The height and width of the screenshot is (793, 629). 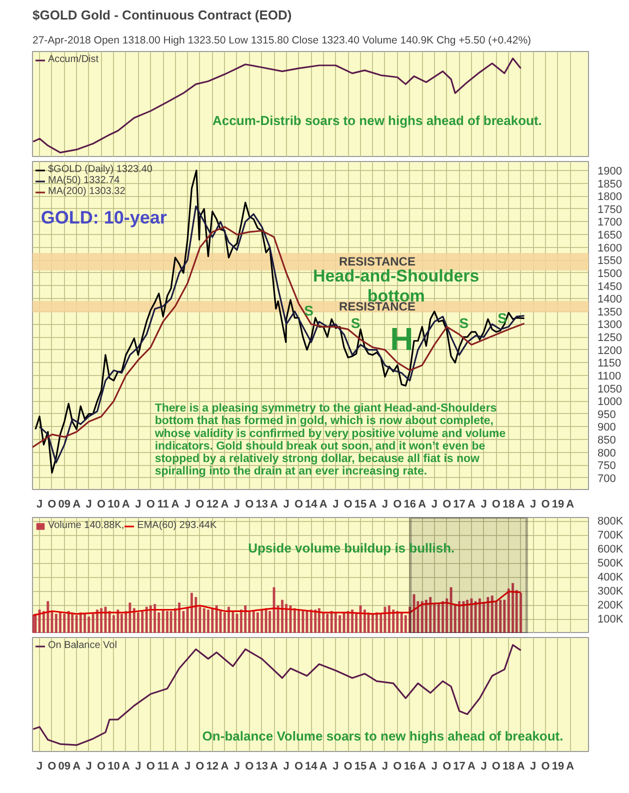 I want to click on line-series, so click(x=277, y=603).